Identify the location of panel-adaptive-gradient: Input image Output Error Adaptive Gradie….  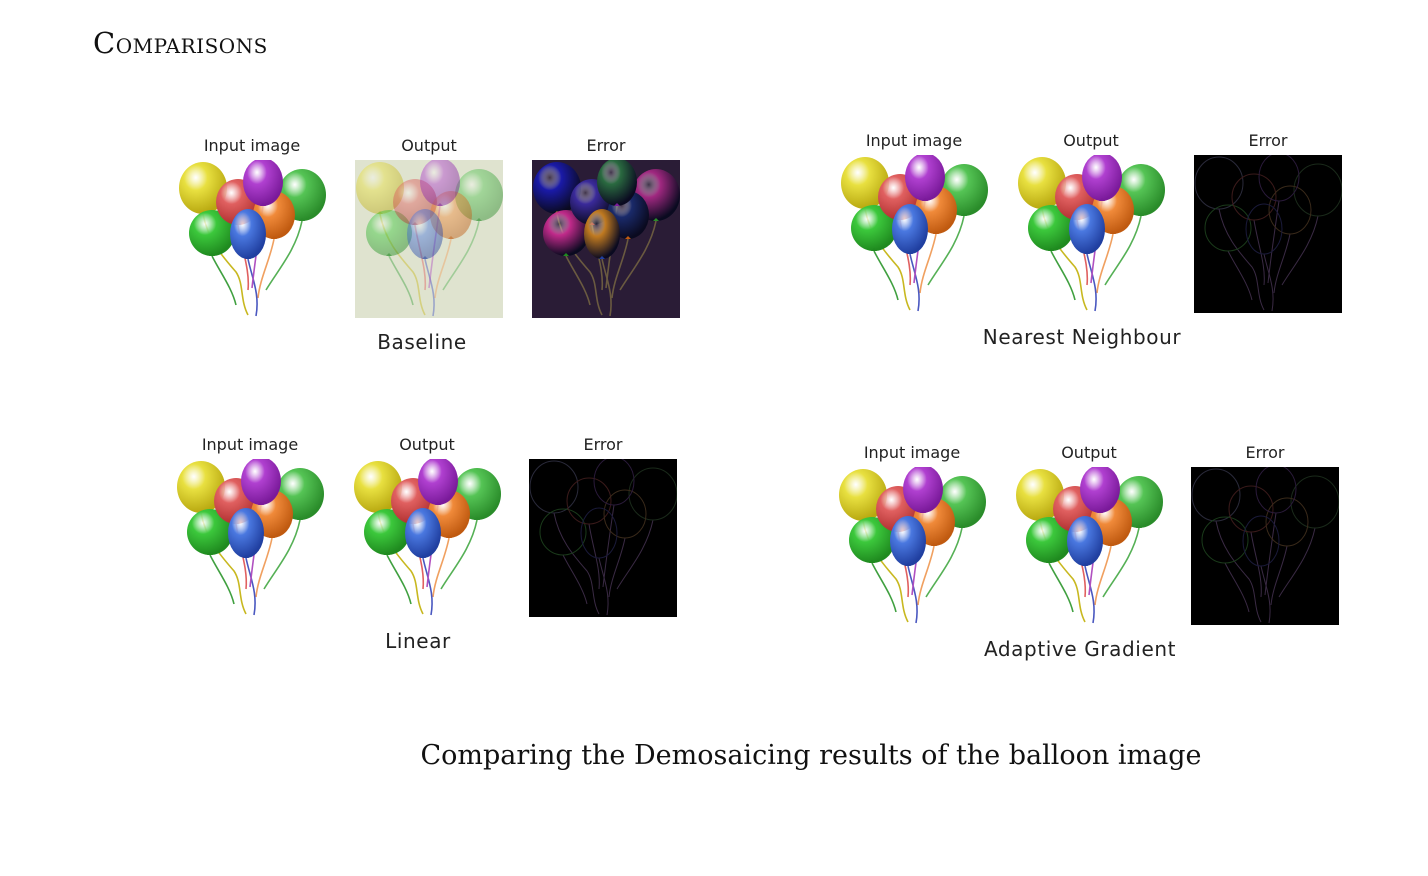
(1093, 555).